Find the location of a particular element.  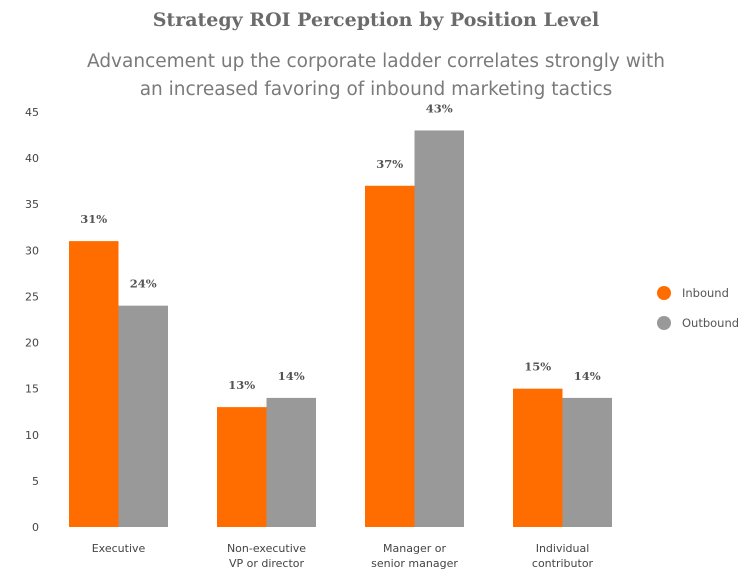

legend-label-inbound: Inbound is located at coordinates (705, 293).